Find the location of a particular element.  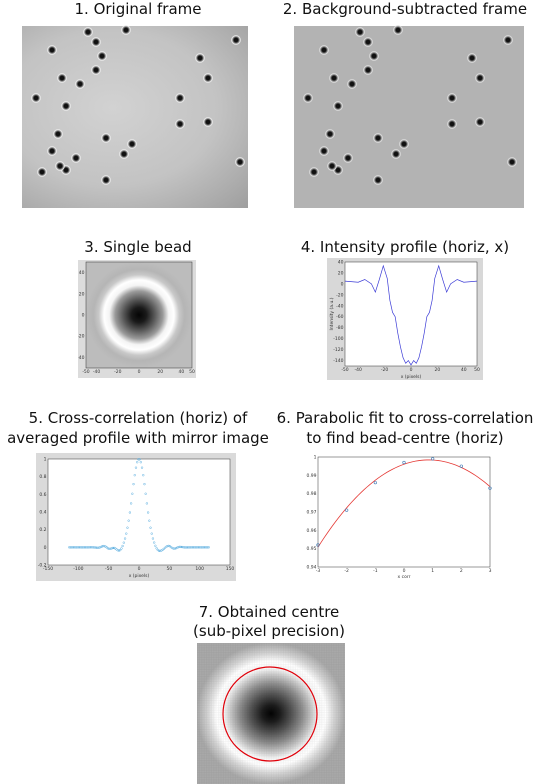

fit-ytick: 0.95 is located at coordinates (311, 549).